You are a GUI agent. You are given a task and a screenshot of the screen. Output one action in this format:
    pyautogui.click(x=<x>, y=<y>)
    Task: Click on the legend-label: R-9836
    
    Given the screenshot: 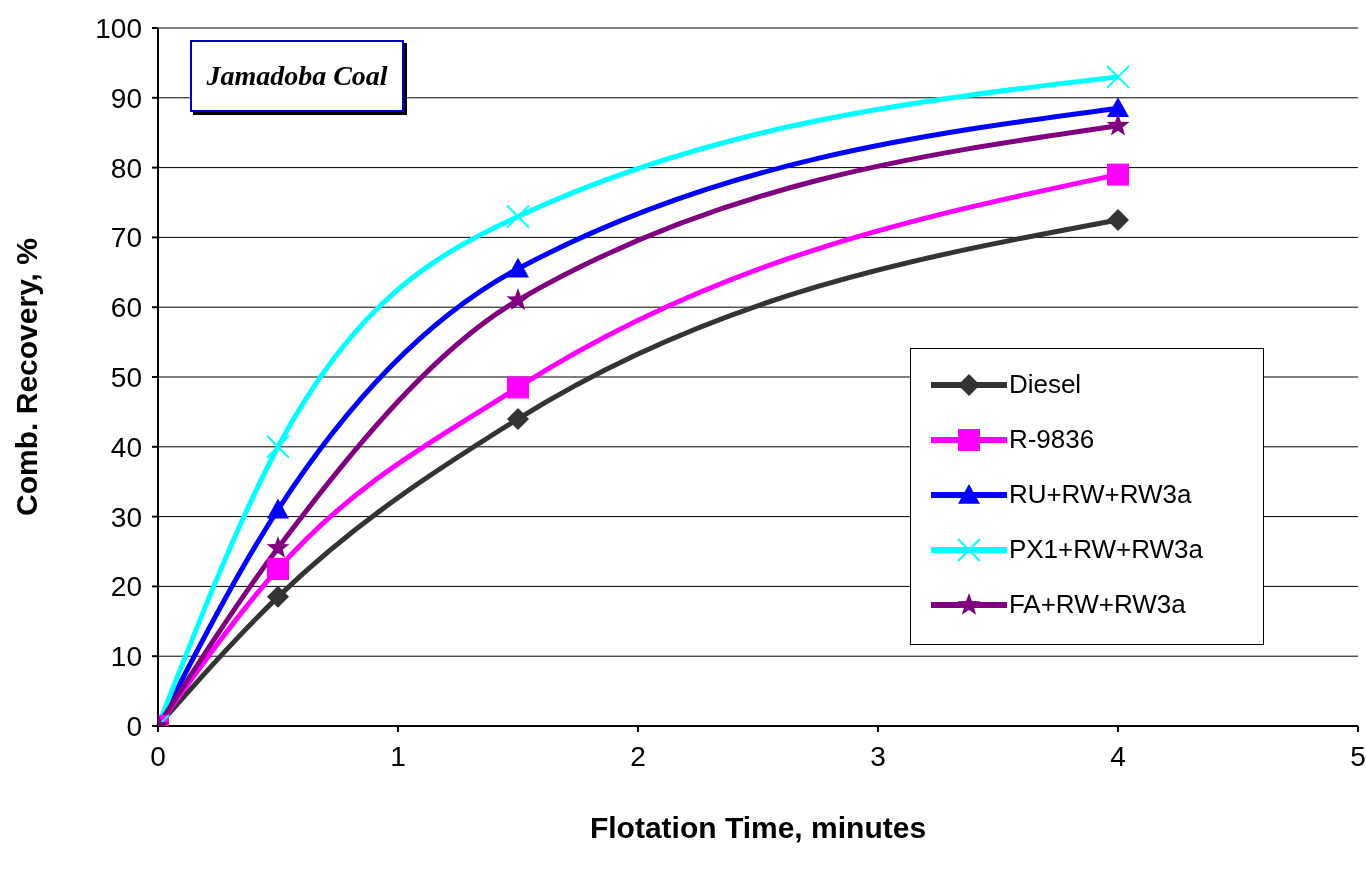 What is the action you would take?
    pyautogui.click(x=1051, y=439)
    